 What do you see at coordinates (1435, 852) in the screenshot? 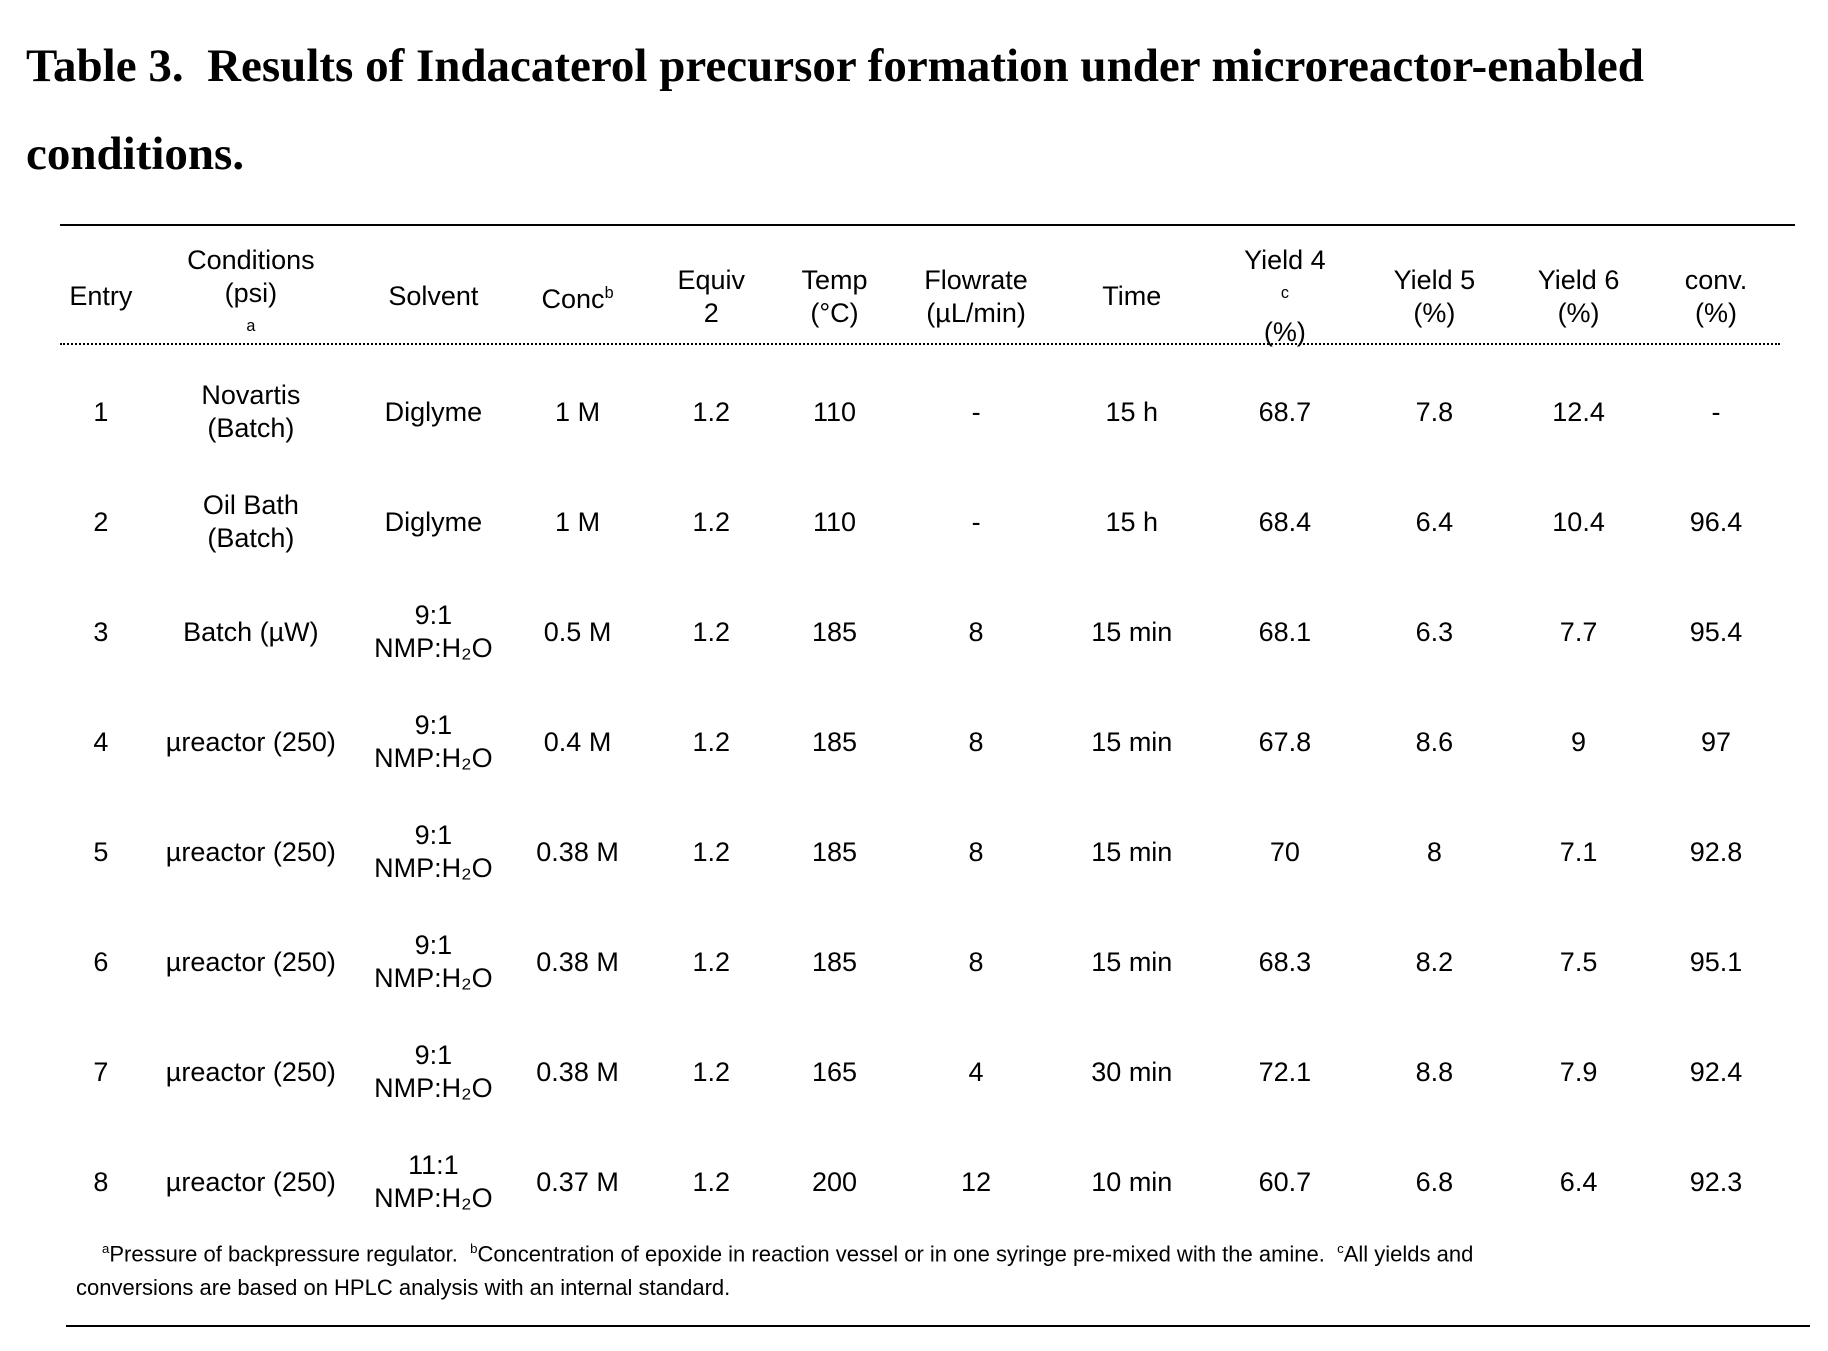
I see `cell-yield5: 8` at bounding box center [1435, 852].